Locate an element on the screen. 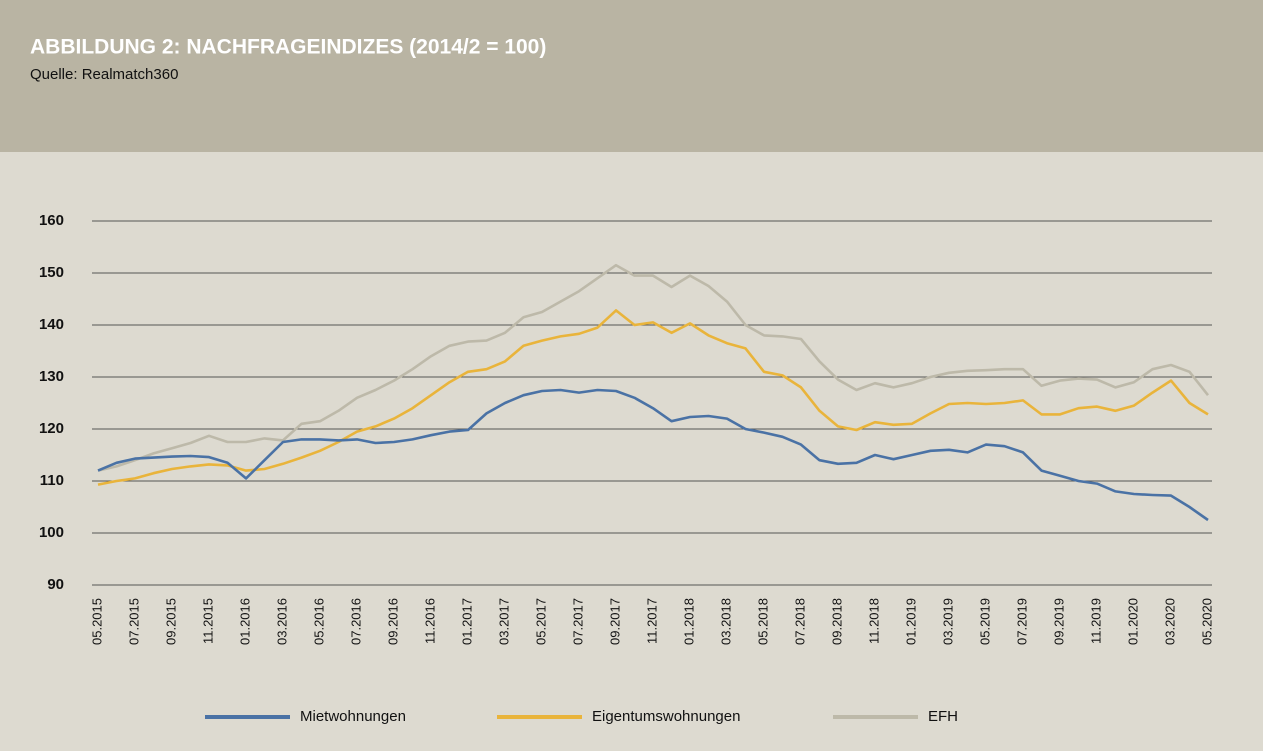 This screenshot has height=751, width=1263. x-tick-label: 11.2015 is located at coordinates (207, 621).